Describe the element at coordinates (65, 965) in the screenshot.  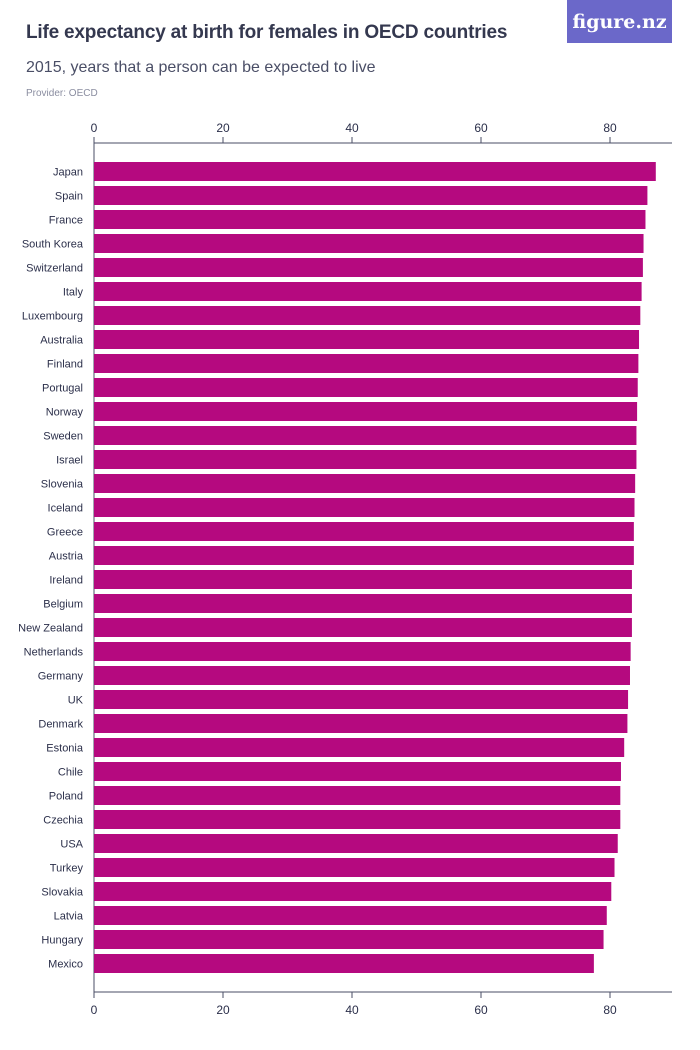
I see `category-label: Mexico` at that location.